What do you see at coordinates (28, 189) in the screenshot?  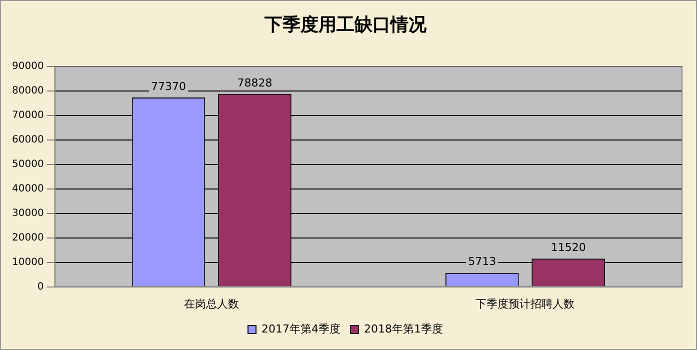 I see `y-tick-label: 40000` at bounding box center [28, 189].